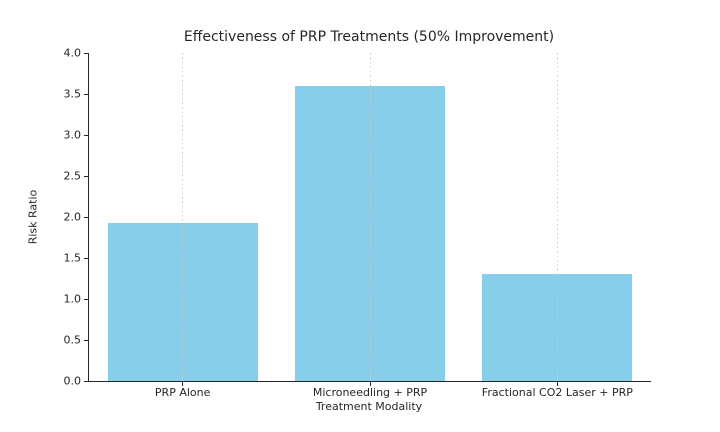 The height and width of the screenshot is (432, 720). What do you see at coordinates (370, 392) in the screenshot?
I see `x-tick-label-microneedling-prp: Microneedling + PRP` at bounding box center [370, 392].